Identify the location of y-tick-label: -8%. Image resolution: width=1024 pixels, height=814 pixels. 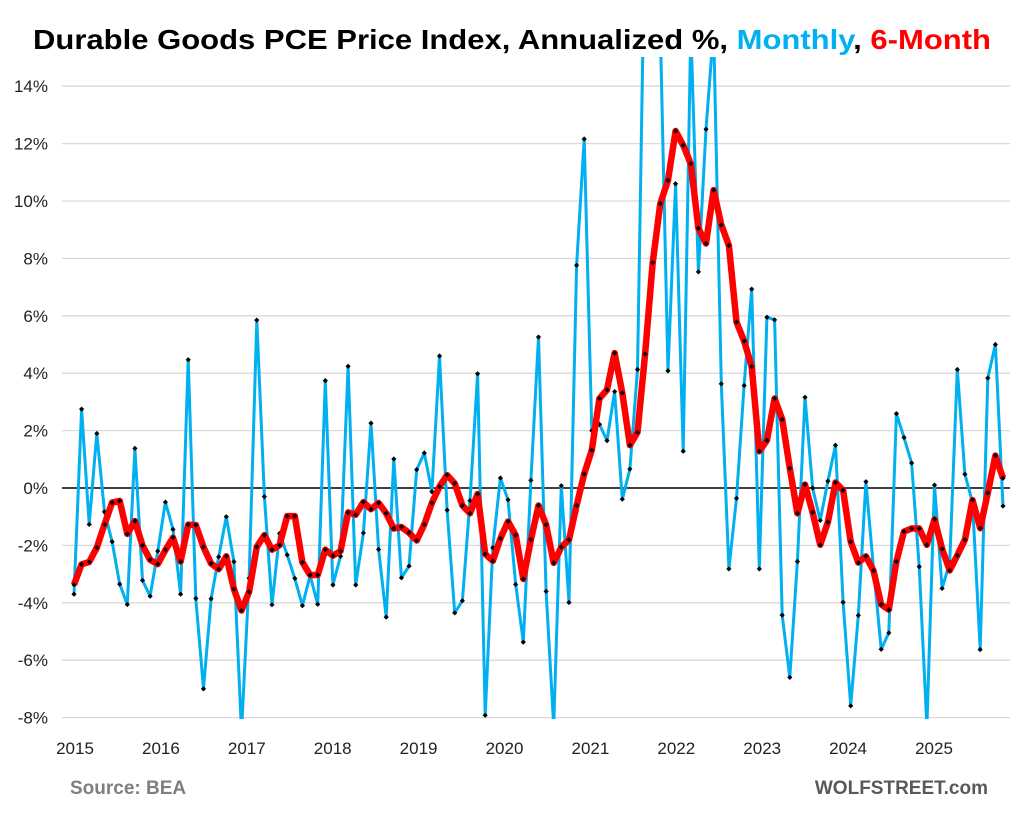
(33, 718).